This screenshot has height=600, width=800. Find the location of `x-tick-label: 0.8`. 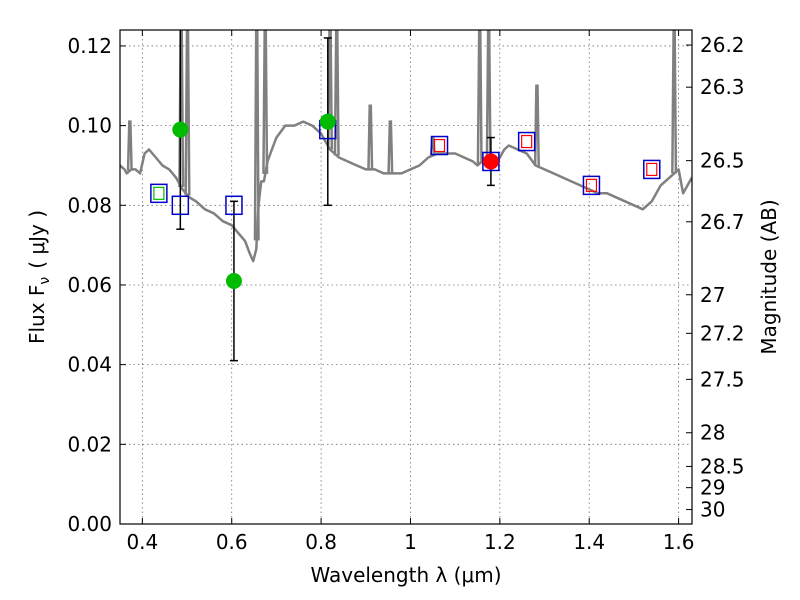

x-tick-label: 0.8 is located at coordinates (321, 542).